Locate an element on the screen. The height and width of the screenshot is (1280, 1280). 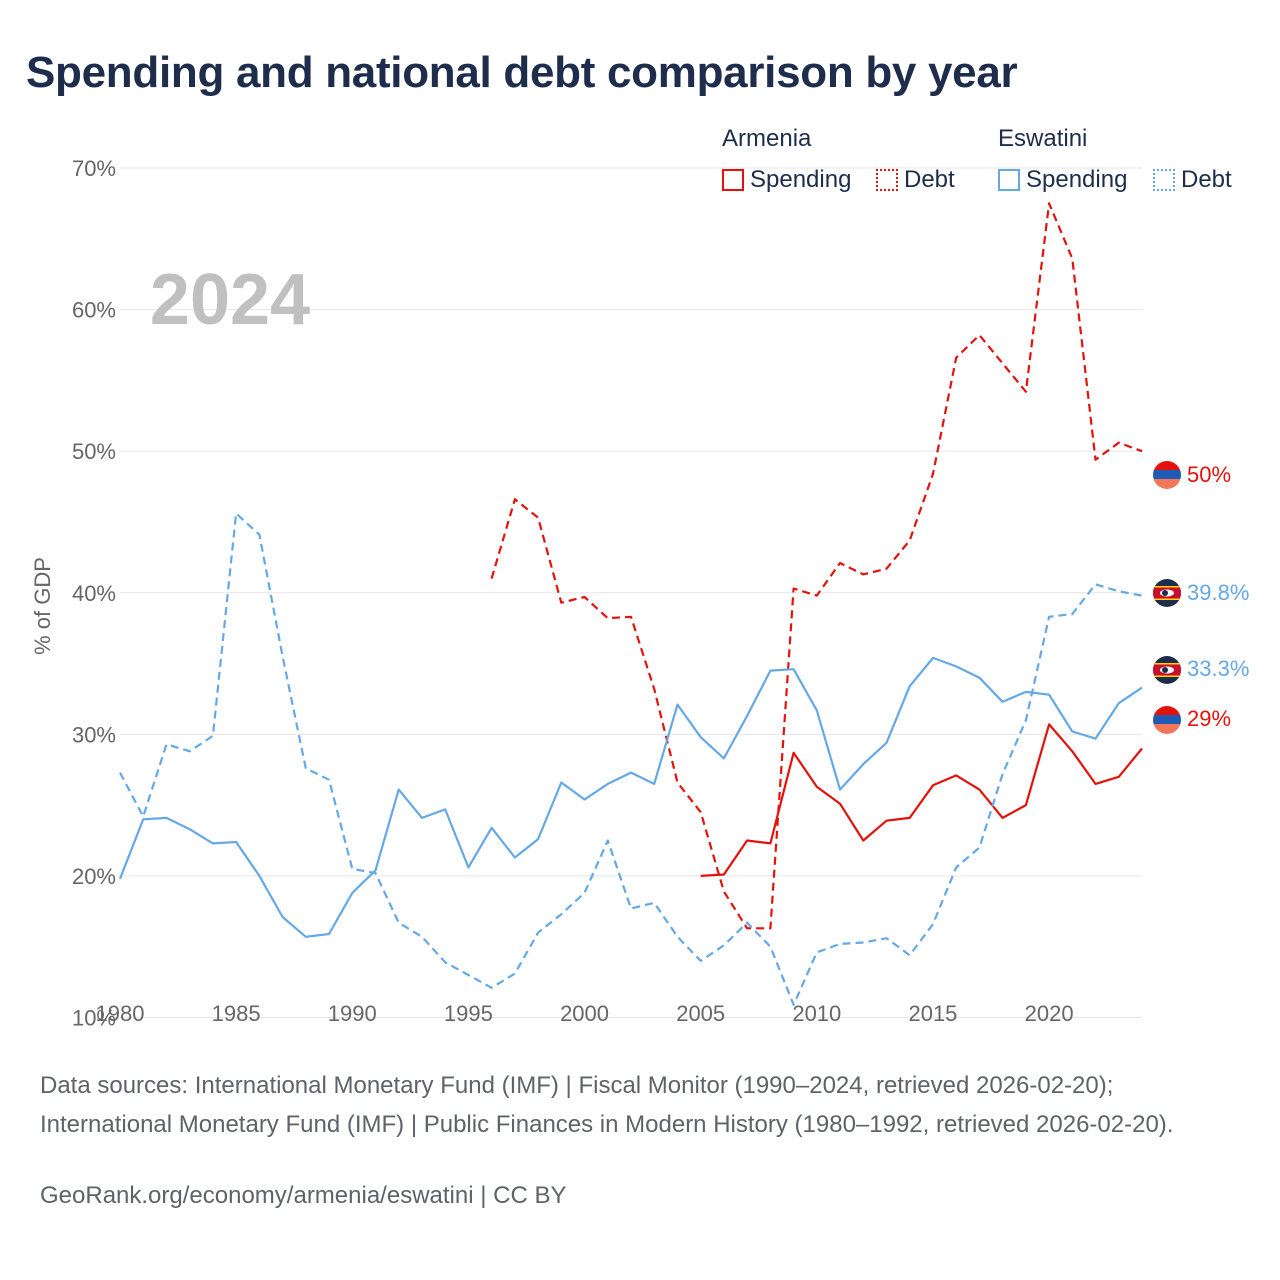
legend-armenia-spending: Spending is located at coordinates (786, 180).